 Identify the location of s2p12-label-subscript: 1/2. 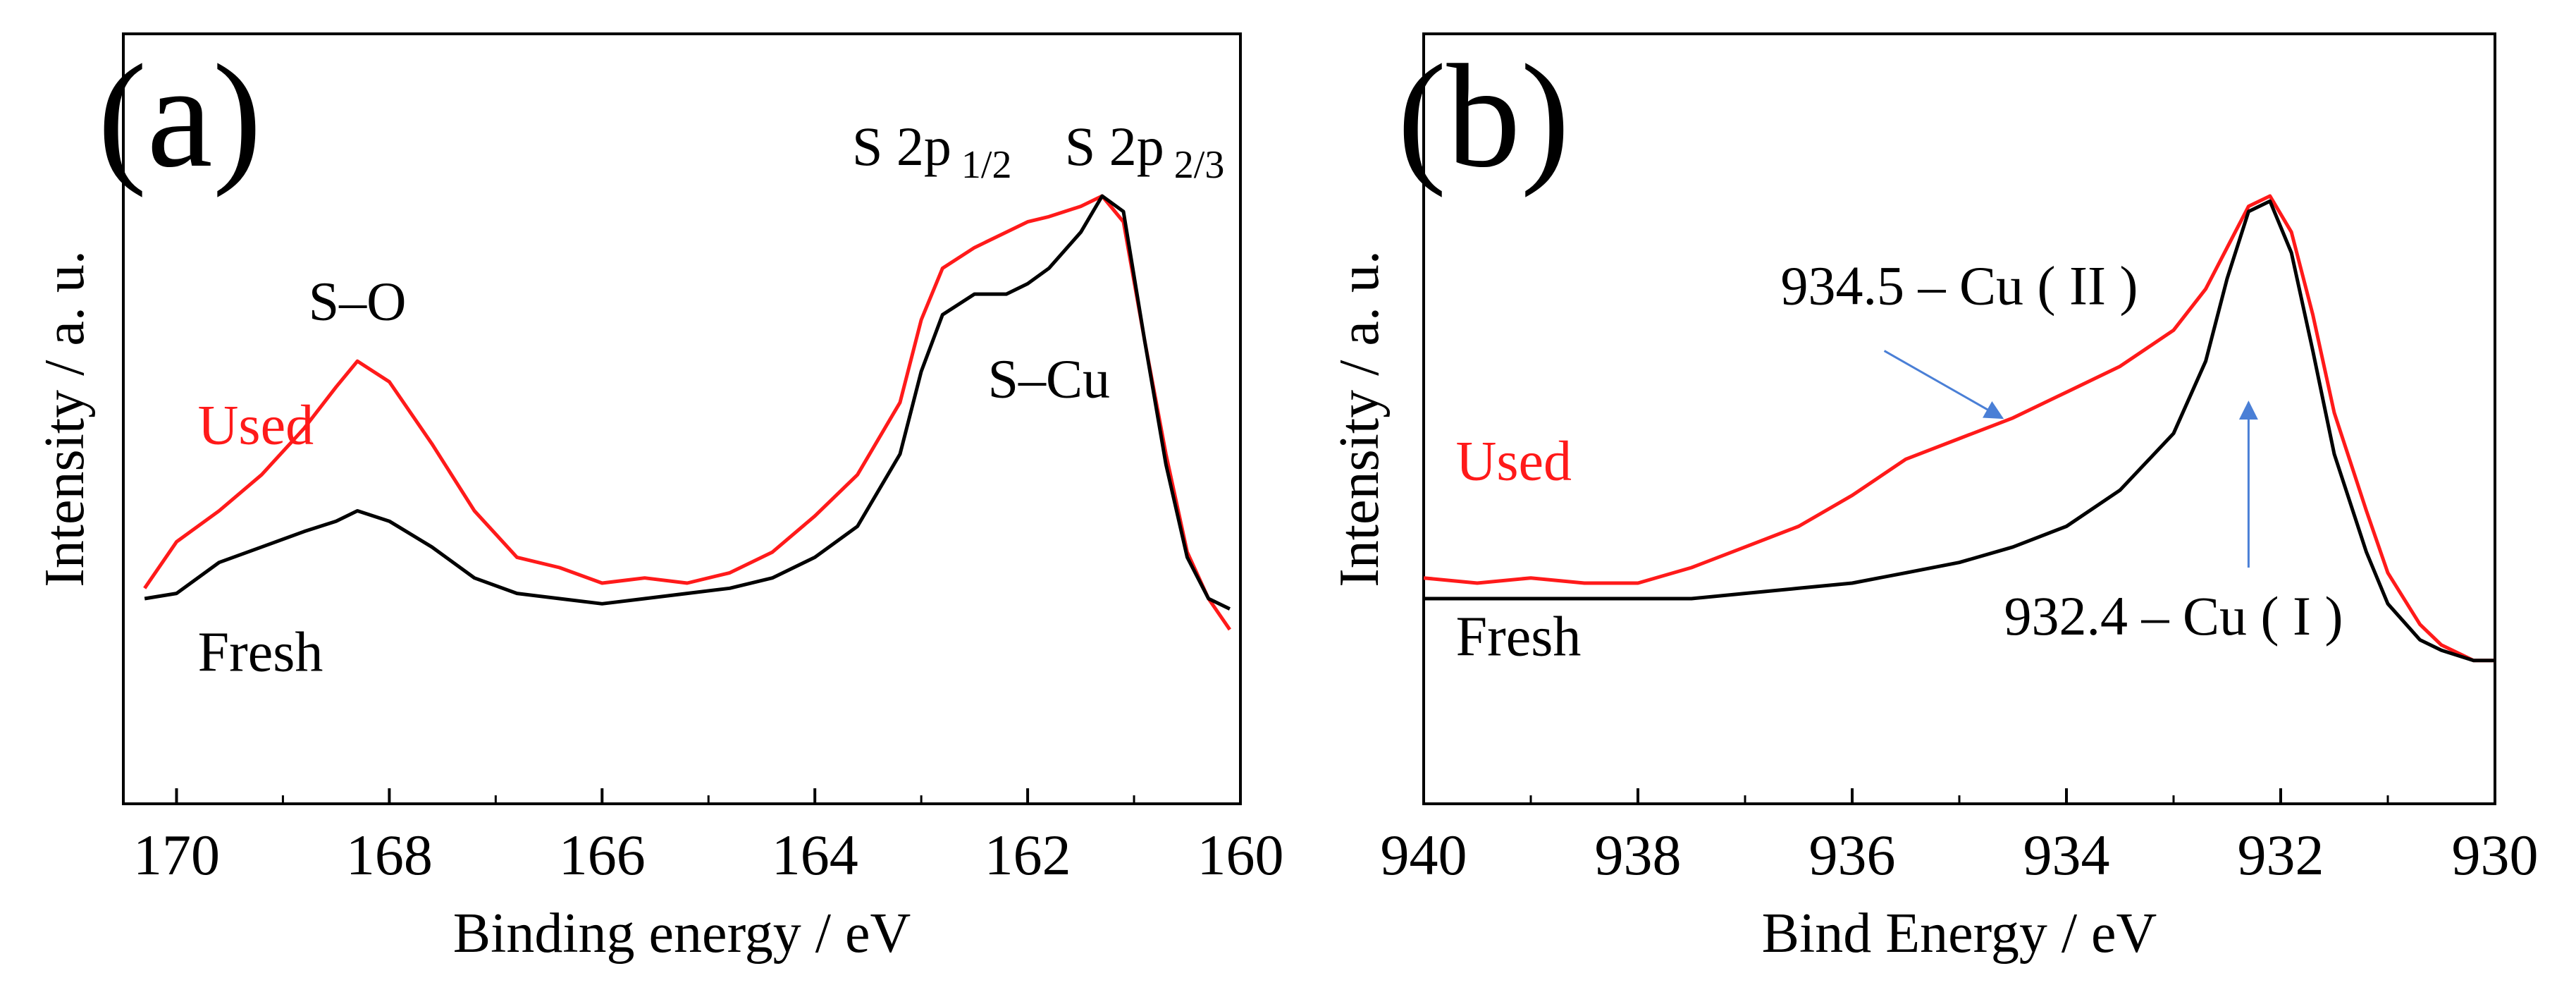
(987, 165).